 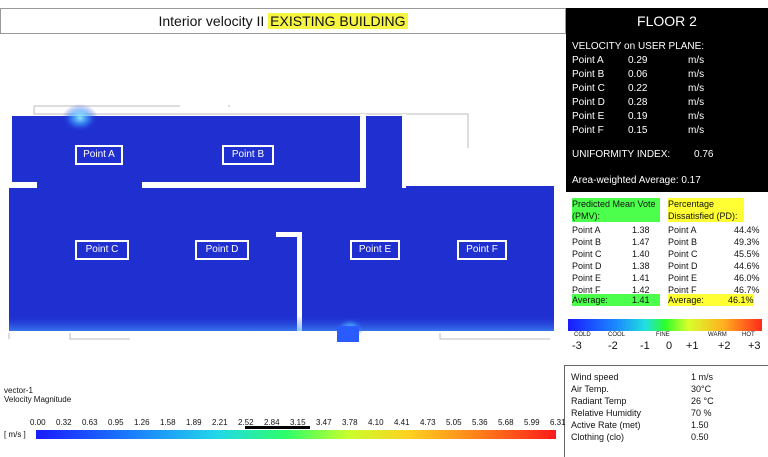 I want to click on floor-glow, so click(x=281, y=323).